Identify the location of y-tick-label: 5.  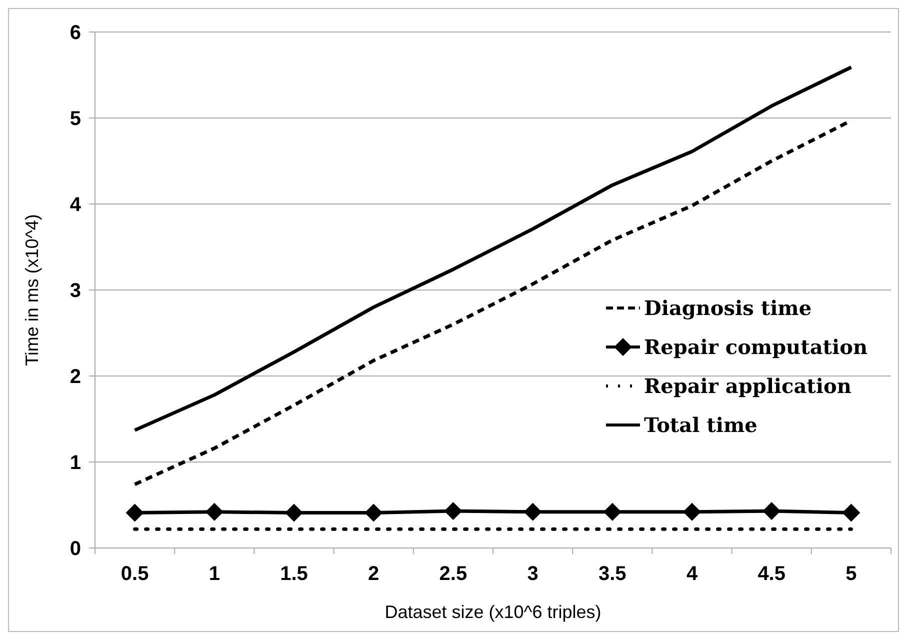
(75, 119).